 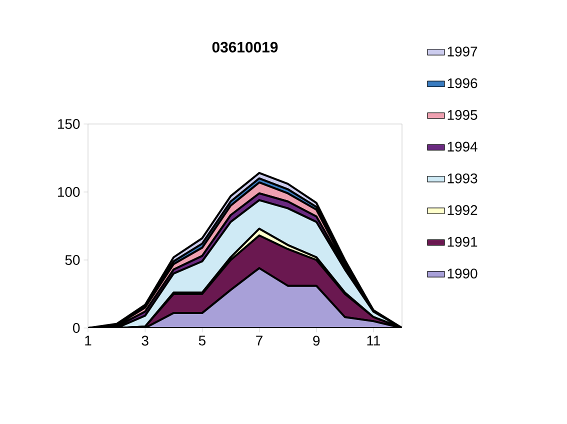 I want to click on y-tick-label: 0, so click(x=76, y=328).